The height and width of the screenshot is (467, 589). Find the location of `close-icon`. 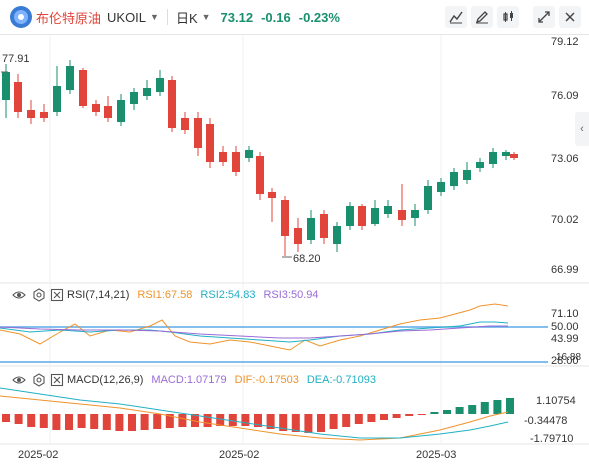

close-icon is located at coordinates (570, 17).